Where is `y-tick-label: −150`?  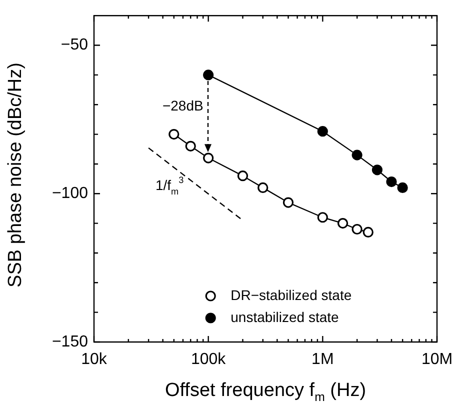
y-tick-label: −150 is located at coordinates (70, 341).